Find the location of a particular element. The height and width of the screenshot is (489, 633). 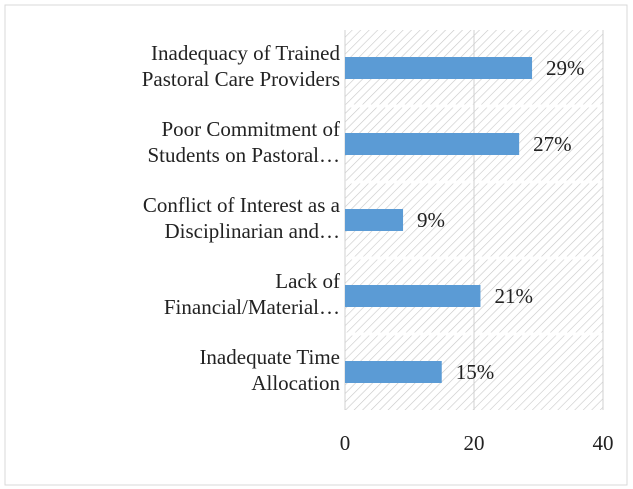

y-tick-label: Inadequate Time is located at coordinates (269, 357).